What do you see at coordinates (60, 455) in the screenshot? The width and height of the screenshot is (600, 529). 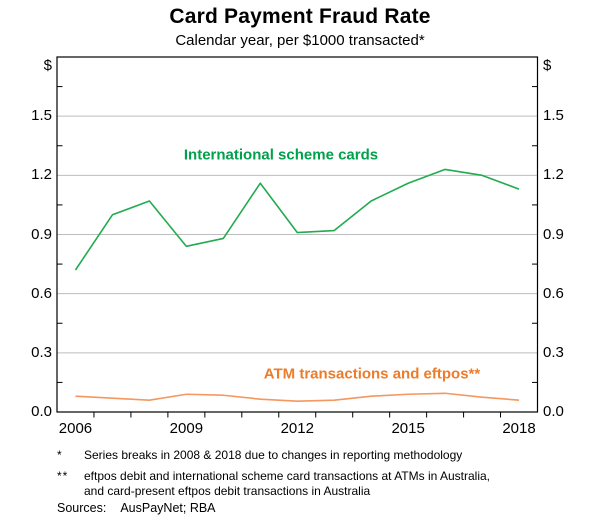 I see `footnote-1-marker: *` at bounding box center [60, 455].